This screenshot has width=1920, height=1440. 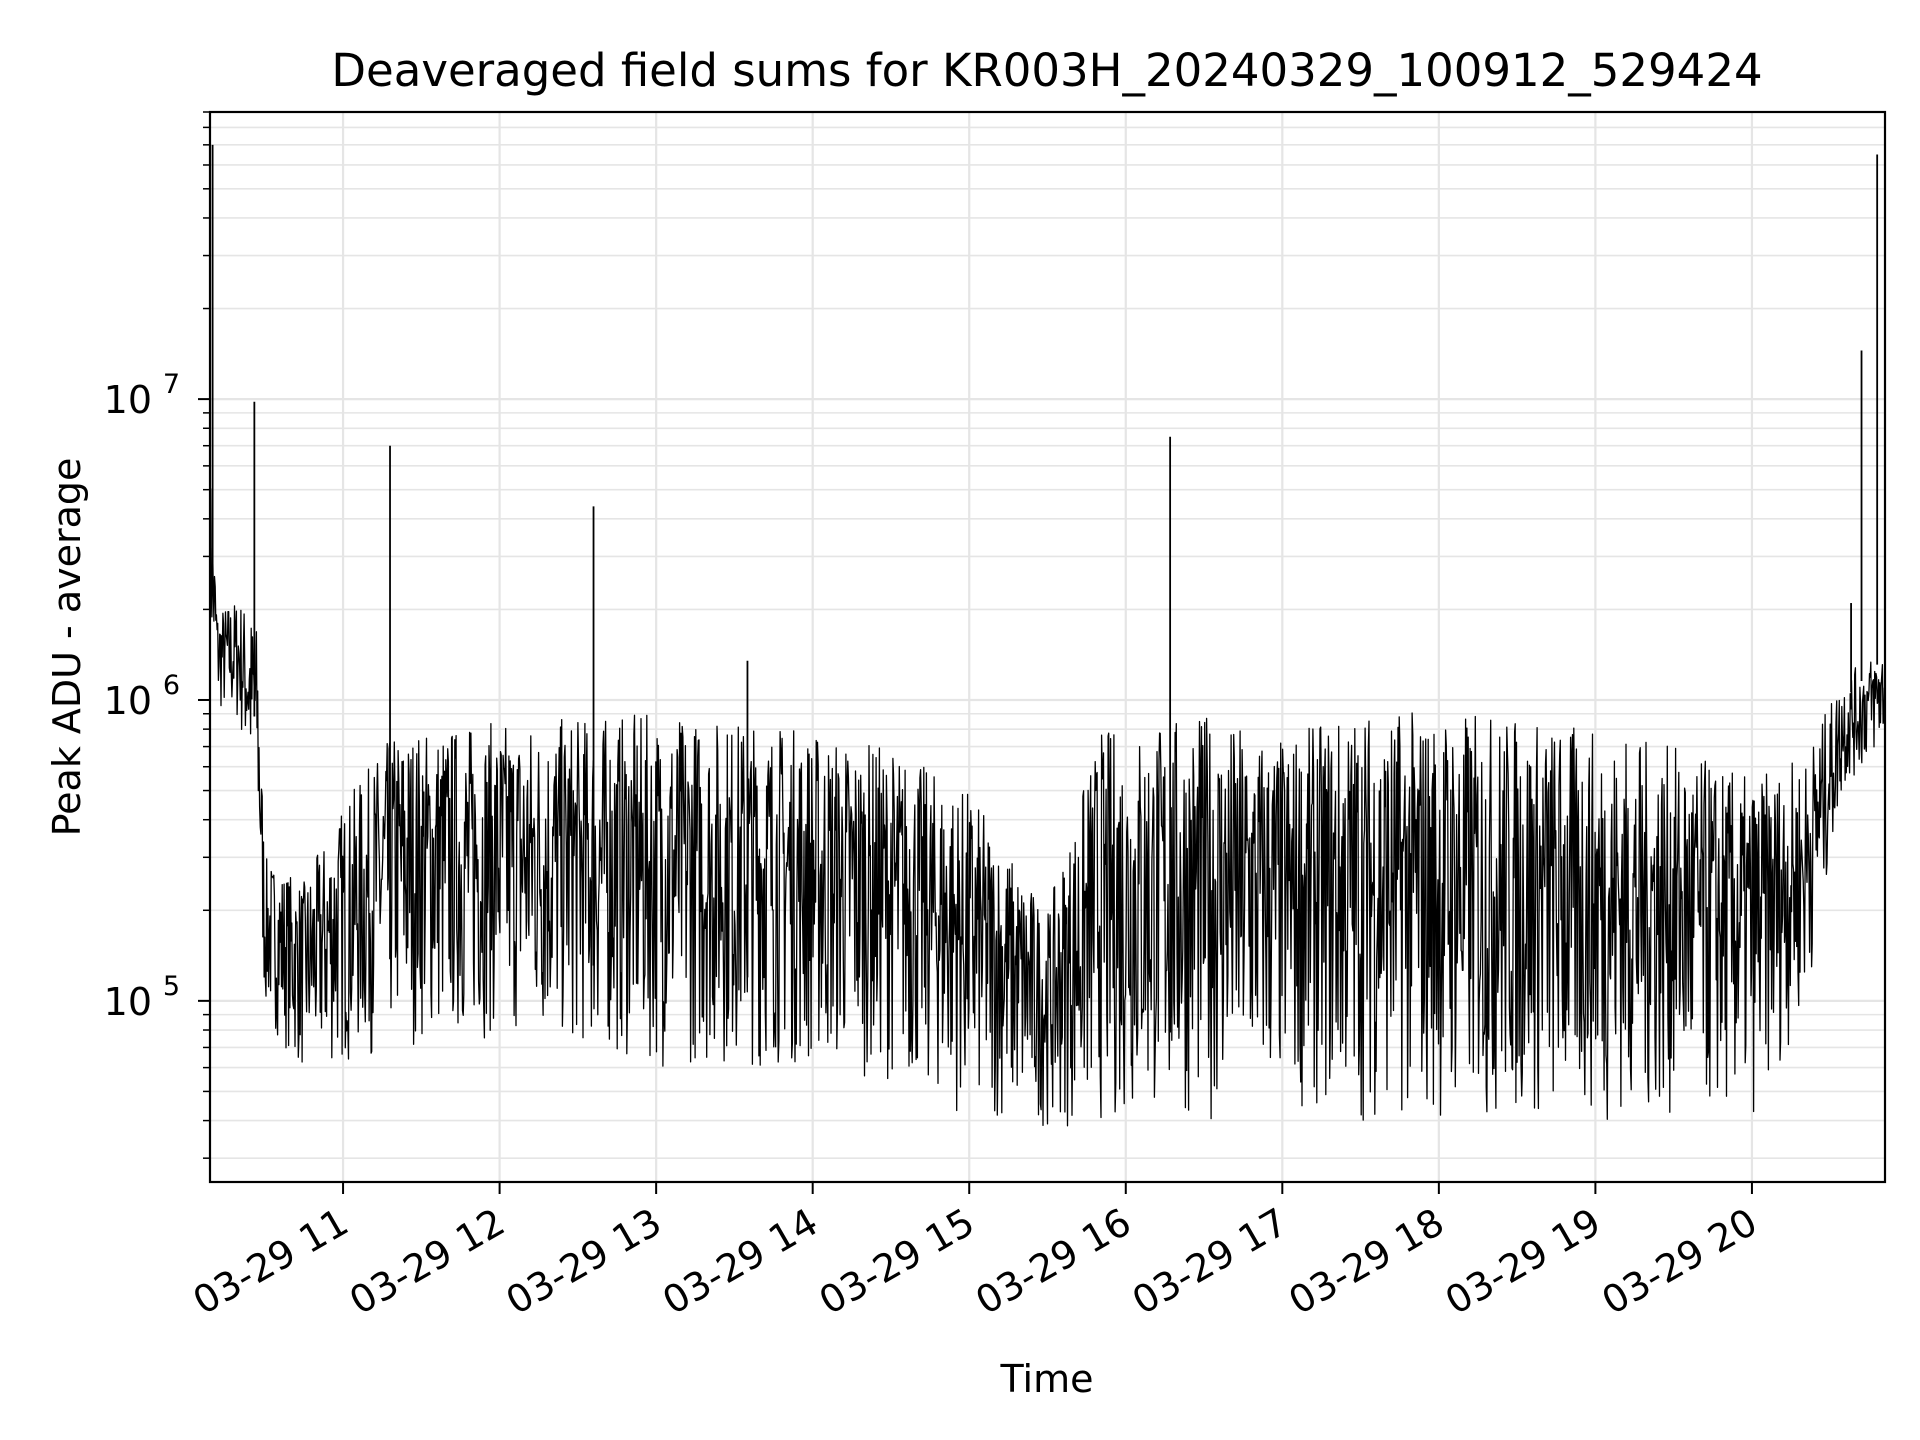 What do you see at coordinates (171, 384) in the screenshot?
I see `y-tick-exponent: 7` at bounding box center [171, 384].